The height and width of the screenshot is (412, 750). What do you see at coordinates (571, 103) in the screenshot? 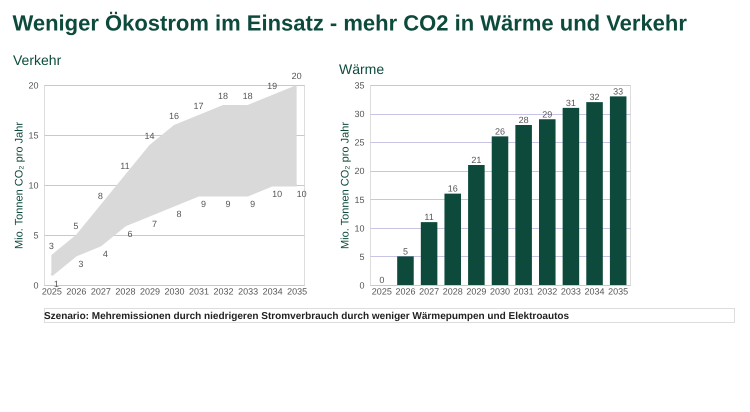
I see `data-label: 31` at bounding box center [571, 103].